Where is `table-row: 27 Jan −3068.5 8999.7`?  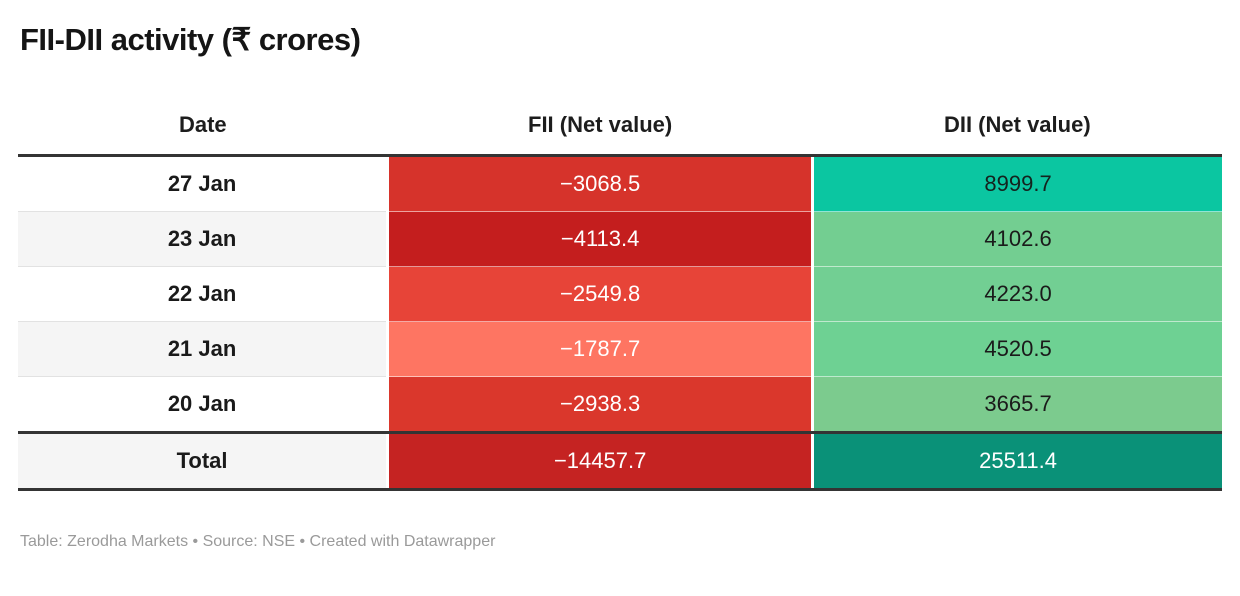 table-row: 27 Jan −3068.5 8999.7 is located at coordinates (620, 183).